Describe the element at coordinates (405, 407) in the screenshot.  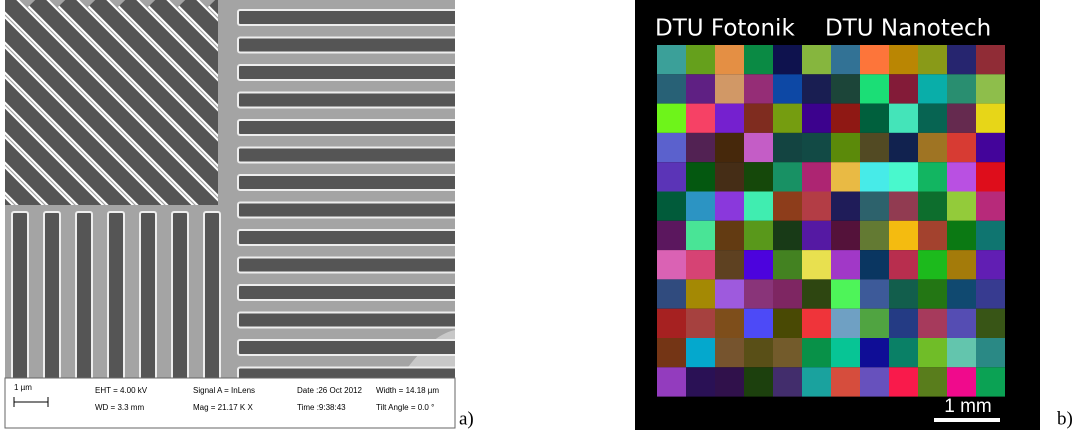
I see `info-text: Tilt Angle = 0.0 °` at that location.